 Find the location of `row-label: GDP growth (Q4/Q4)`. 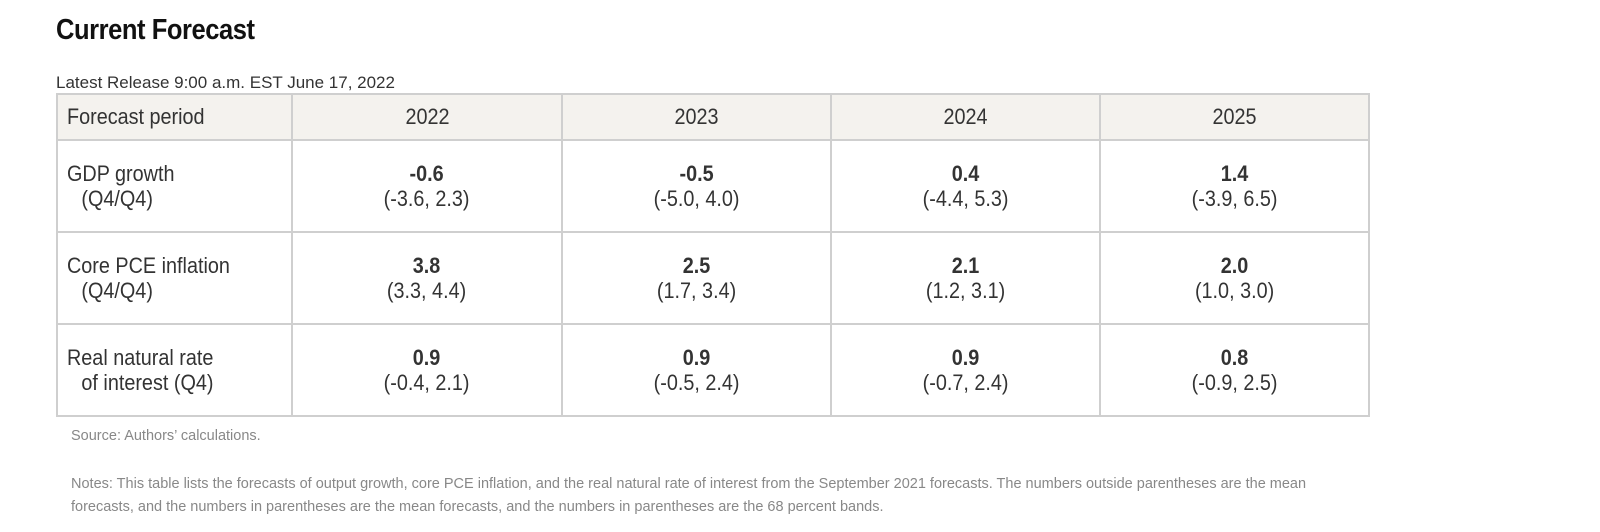

row-label: GDP growth (Q4/Q4) is located at coordinates (174, 186).